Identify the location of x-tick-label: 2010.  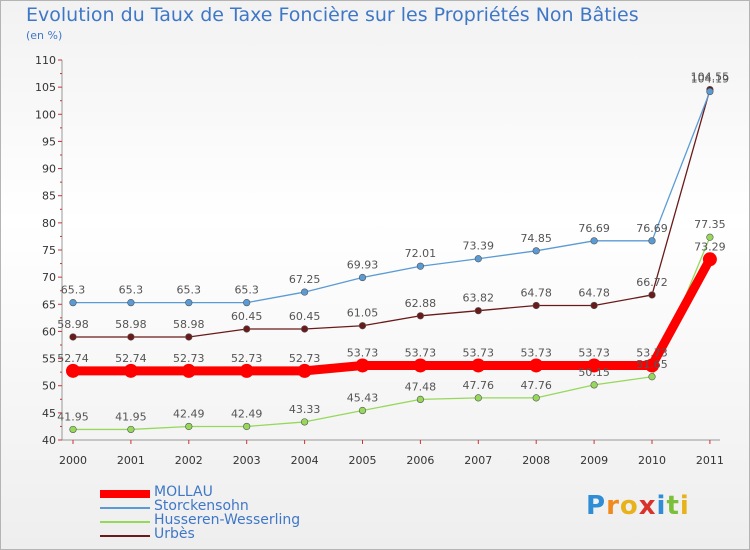
(652, 460).